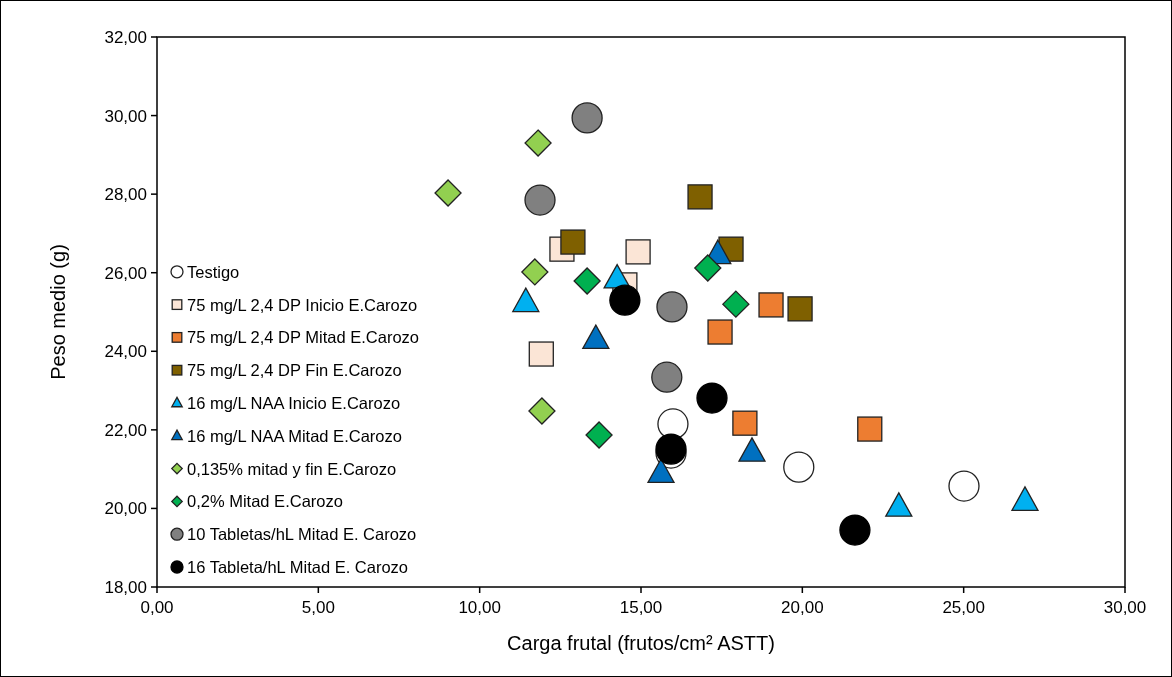 This screenshot has width=1172, height=677. I want to click on x-tick-label: 10,00, so click(479, 607).